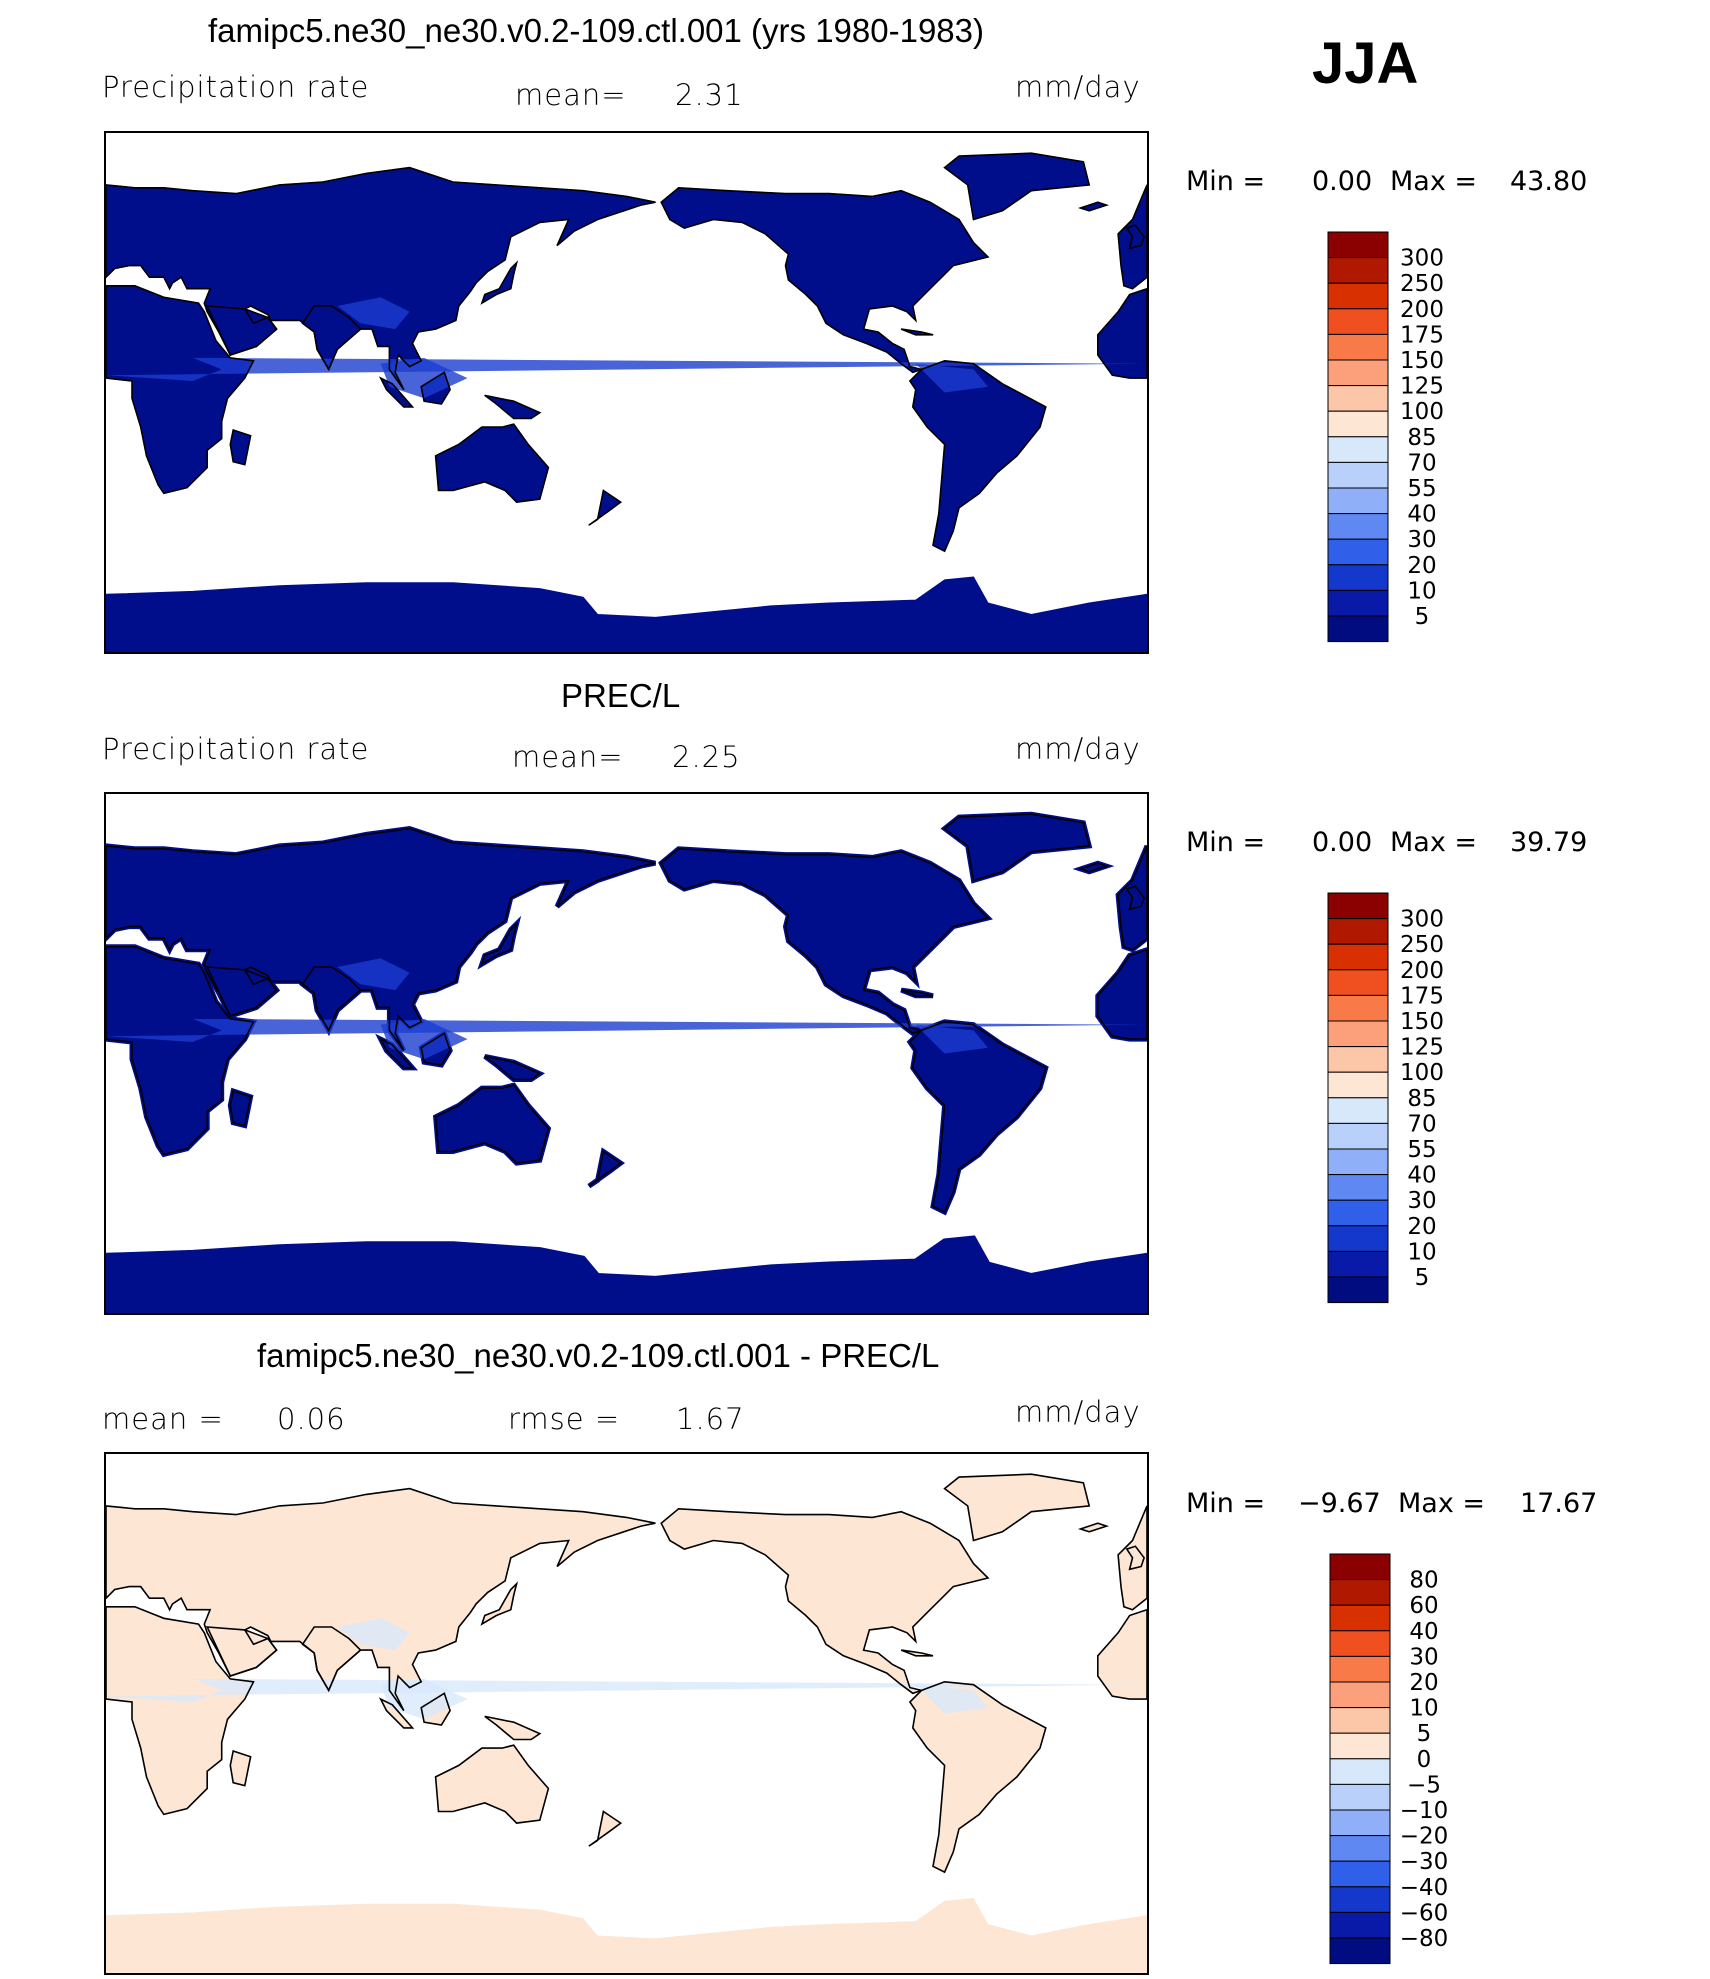 The width and height of the screenshot is (1710, 1979). I want to click on colorbar-level-label: 125, so click(1422, 387).